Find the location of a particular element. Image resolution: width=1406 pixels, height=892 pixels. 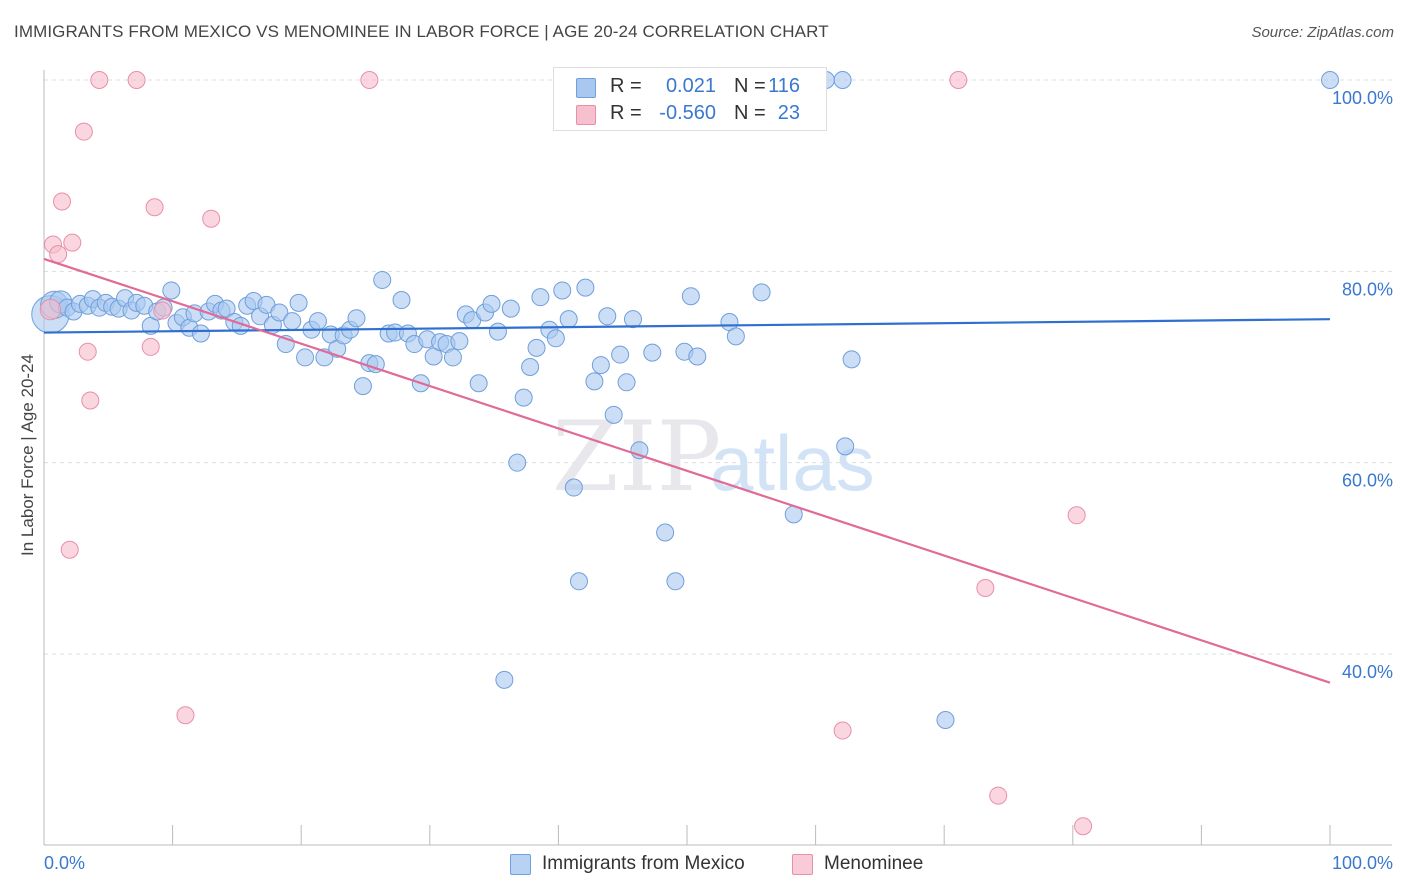

watermark: ZIP atlas is located at coordinates (713, 457).